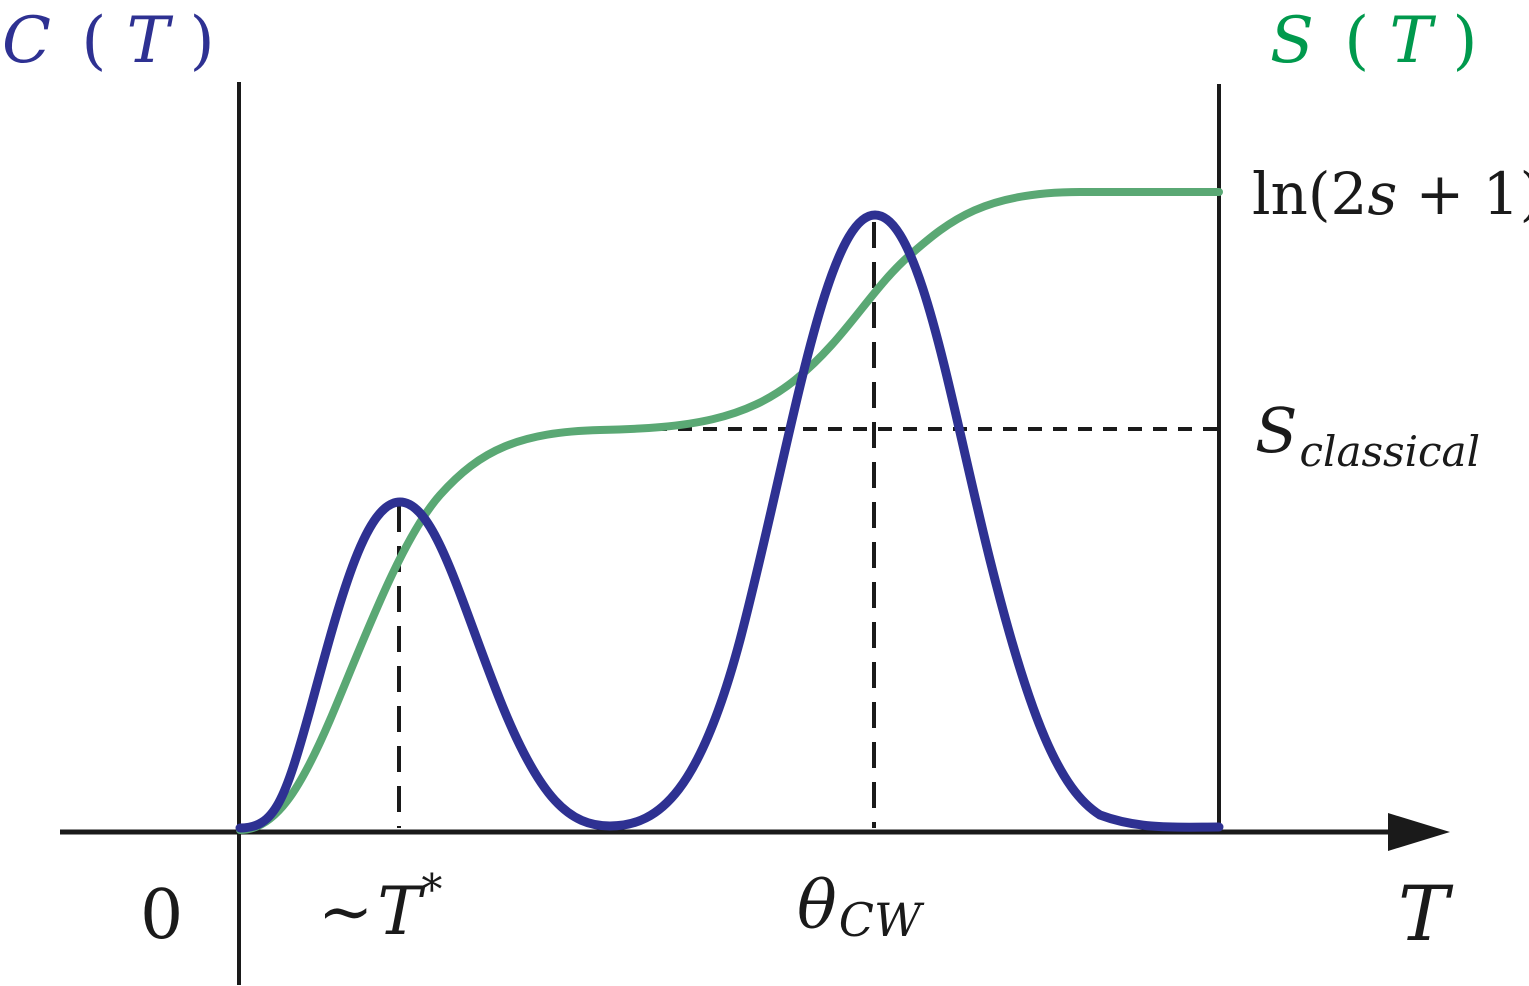  I want to click on s-axis-letter: S, so click(1292, 41).